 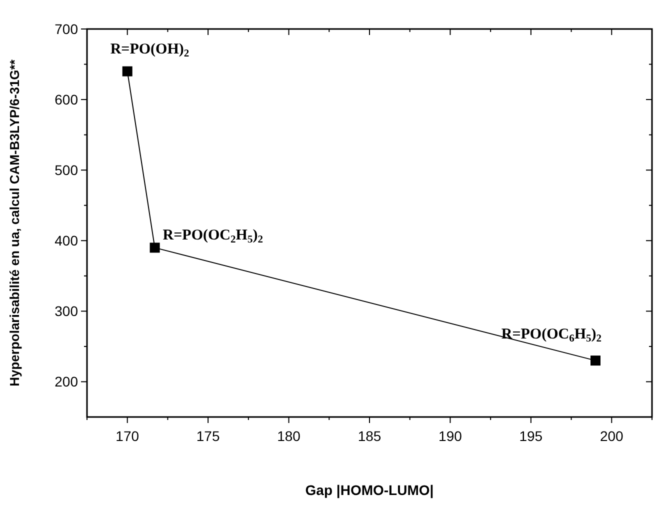 What do you see at coordinates (289, 436) in the screenshot?
I see `x-tick-label: 180` at bounding box center [289, 436].